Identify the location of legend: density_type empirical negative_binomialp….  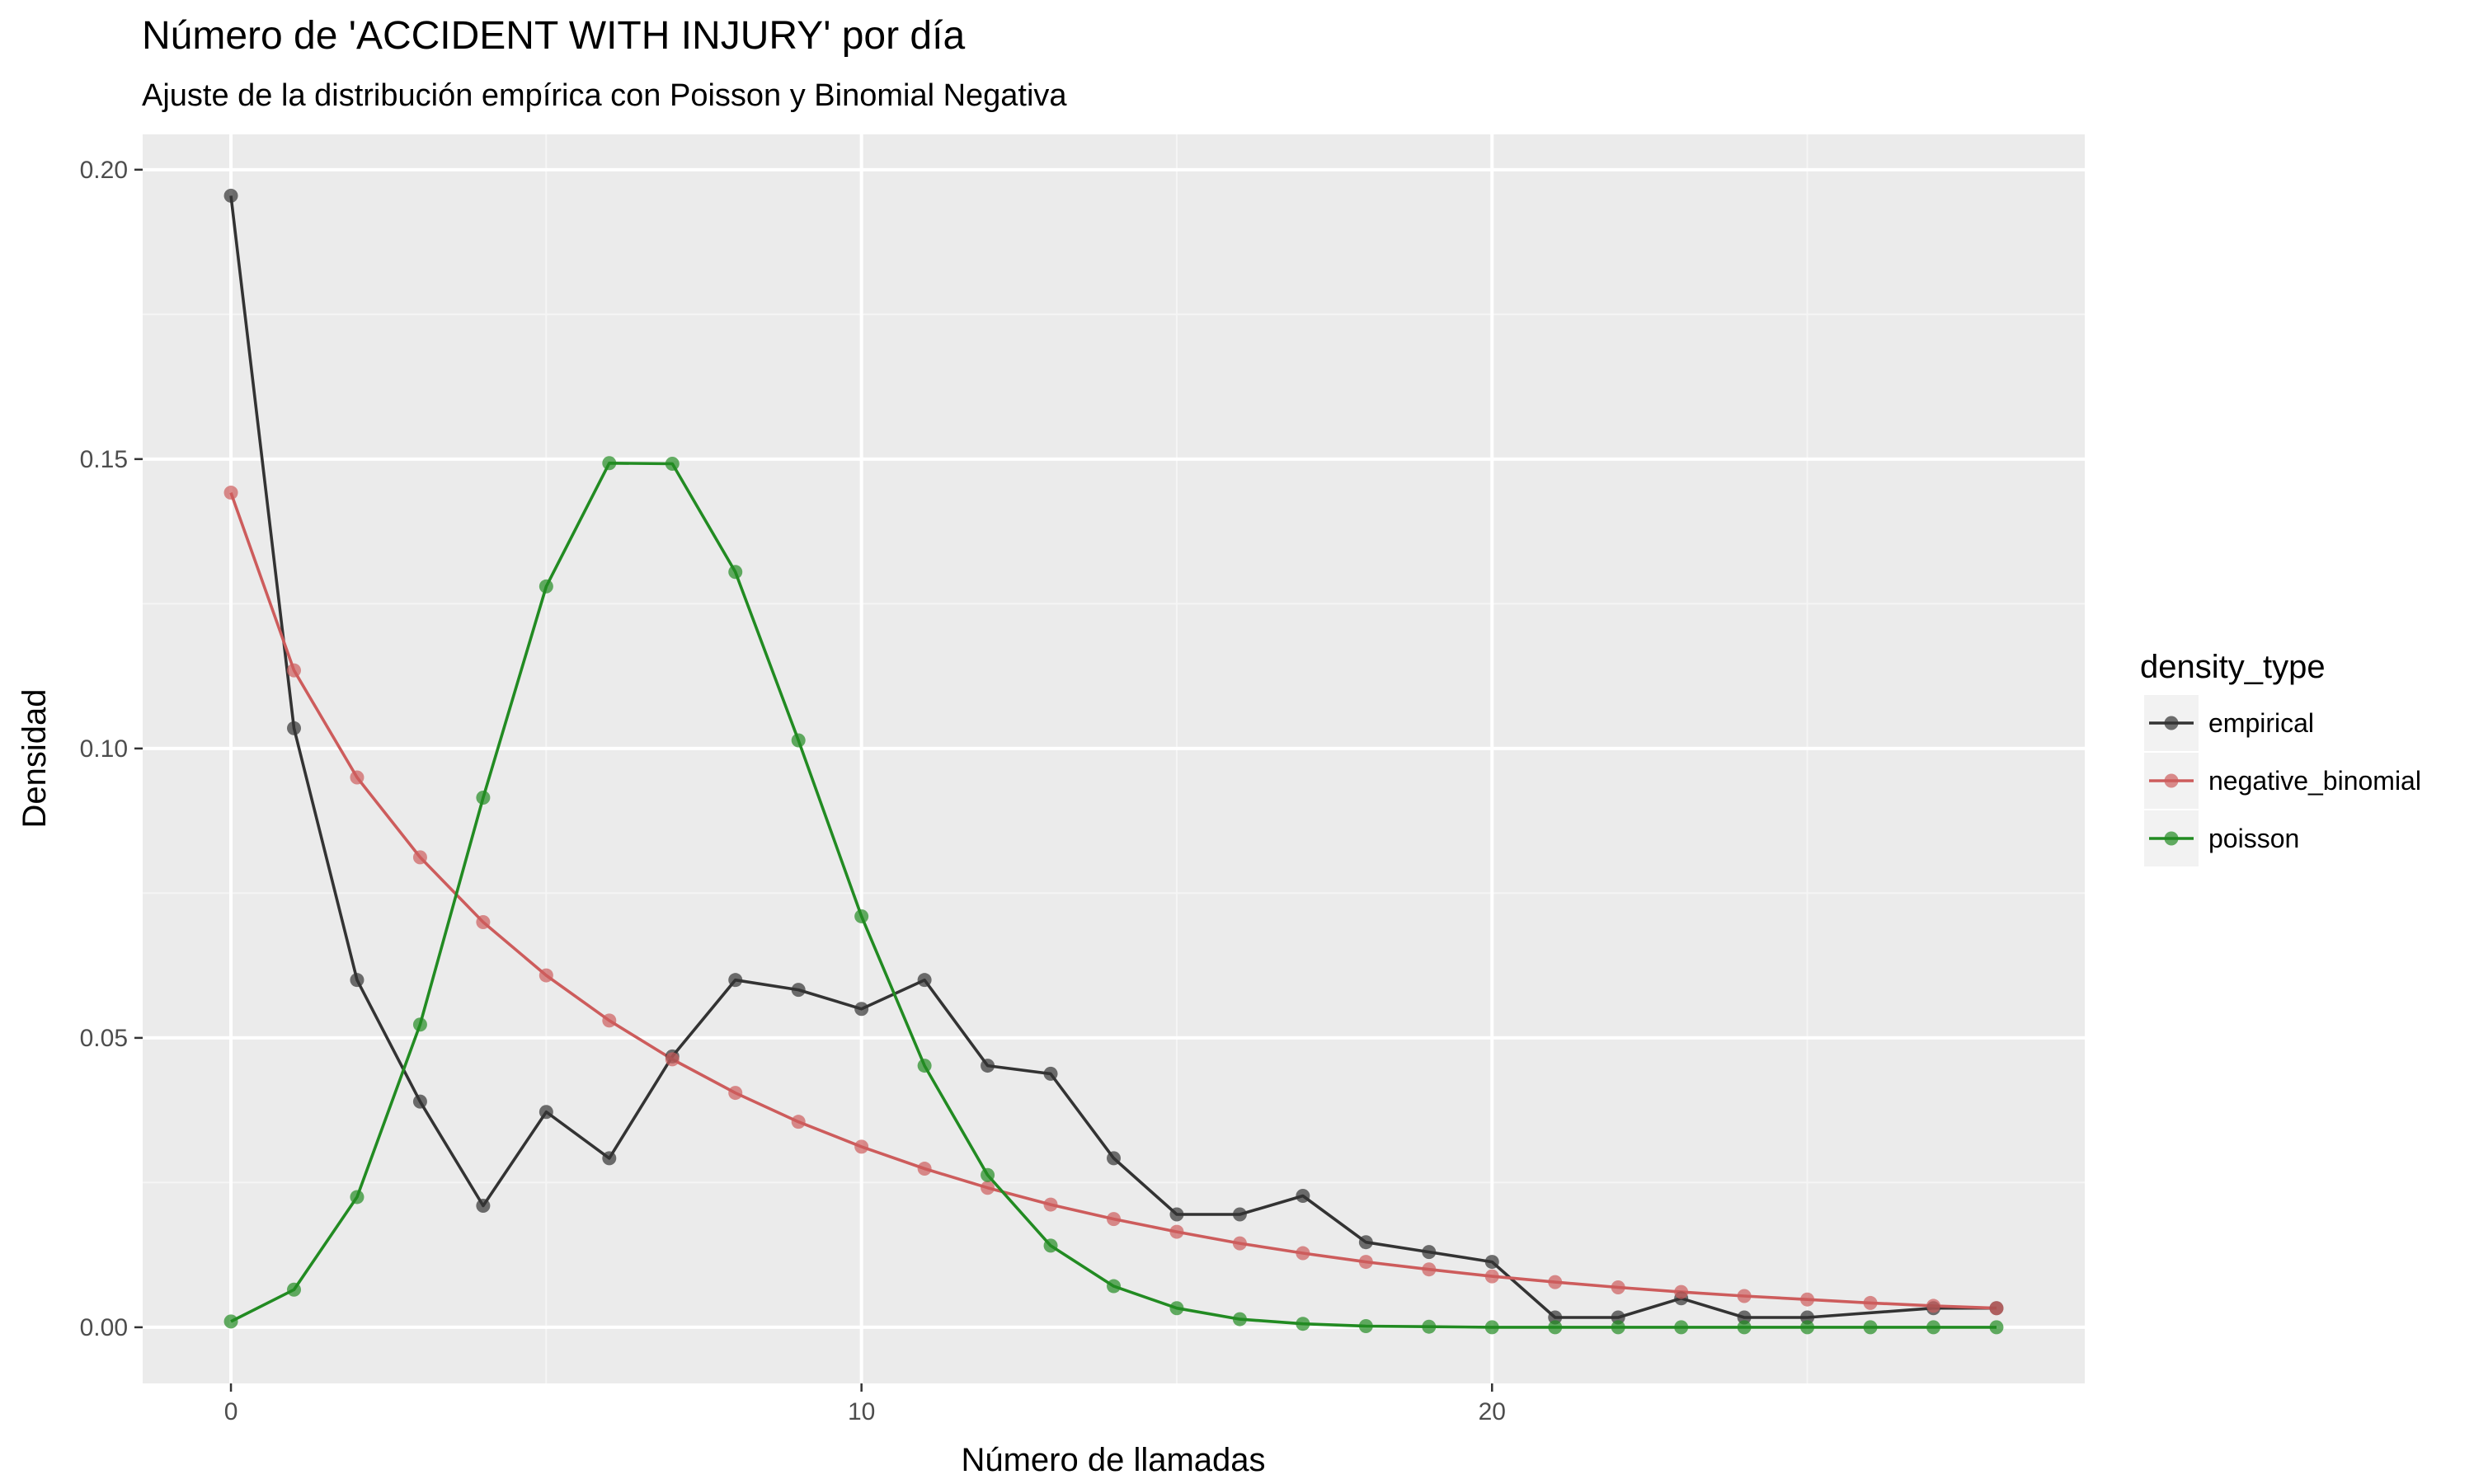
(2280, 757).